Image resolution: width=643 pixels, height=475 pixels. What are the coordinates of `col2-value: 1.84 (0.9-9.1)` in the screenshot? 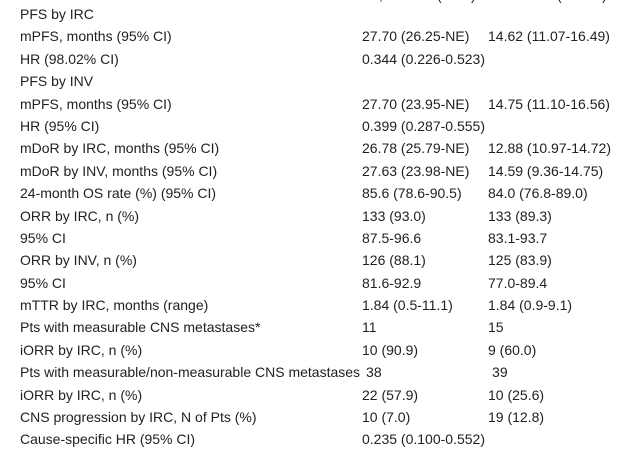 It's located at (530, 305).